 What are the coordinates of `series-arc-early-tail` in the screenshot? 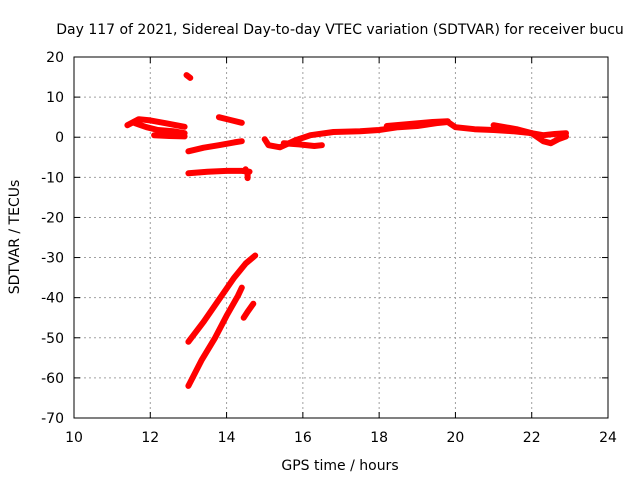 It's located at (169, 136).